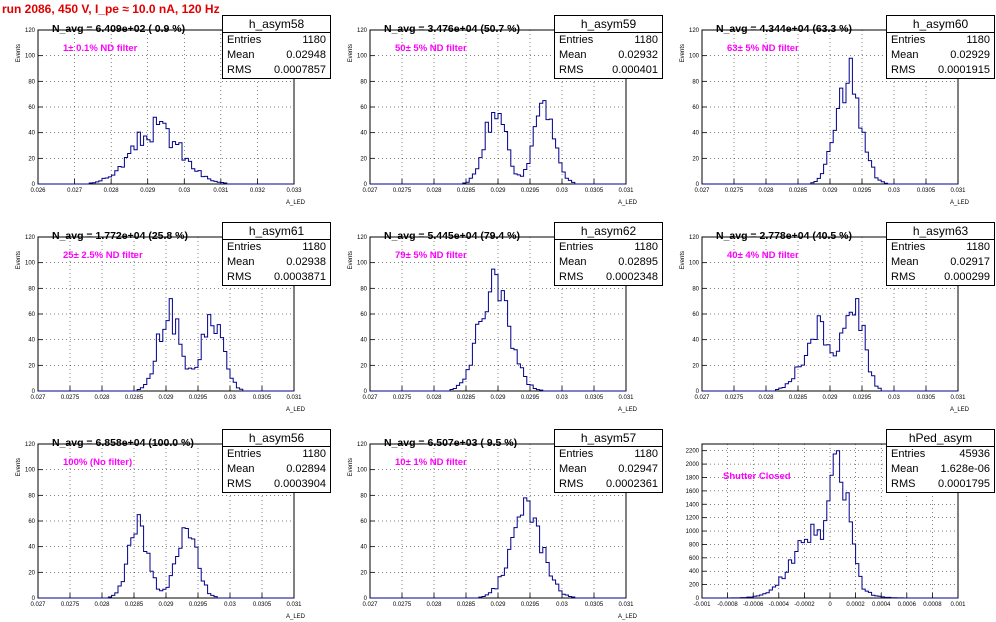 Image resolution: width=996 pixels, height=622 pixels. What do you see at coordinates (693, 452) in the screenshot?
I see `y-tick-label: 2200` at bounding box center [693, 452].